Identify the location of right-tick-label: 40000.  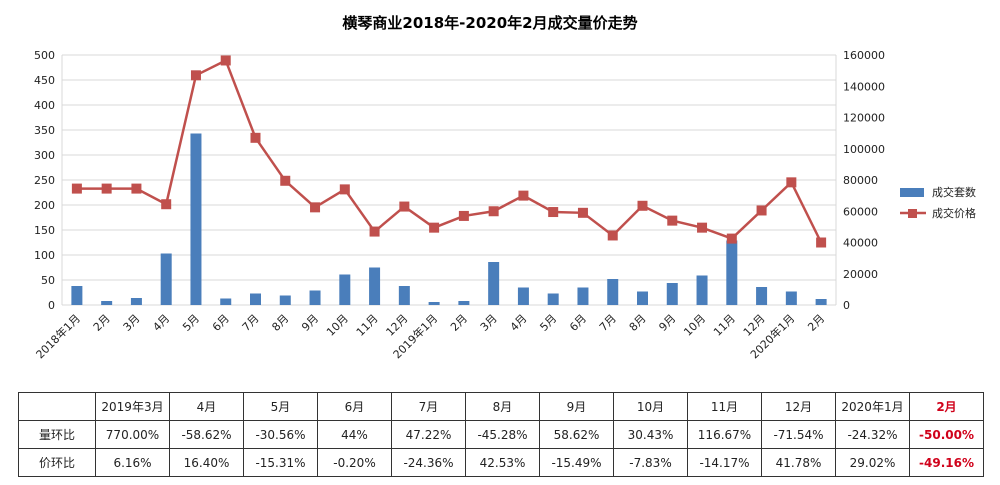
(860, 243).